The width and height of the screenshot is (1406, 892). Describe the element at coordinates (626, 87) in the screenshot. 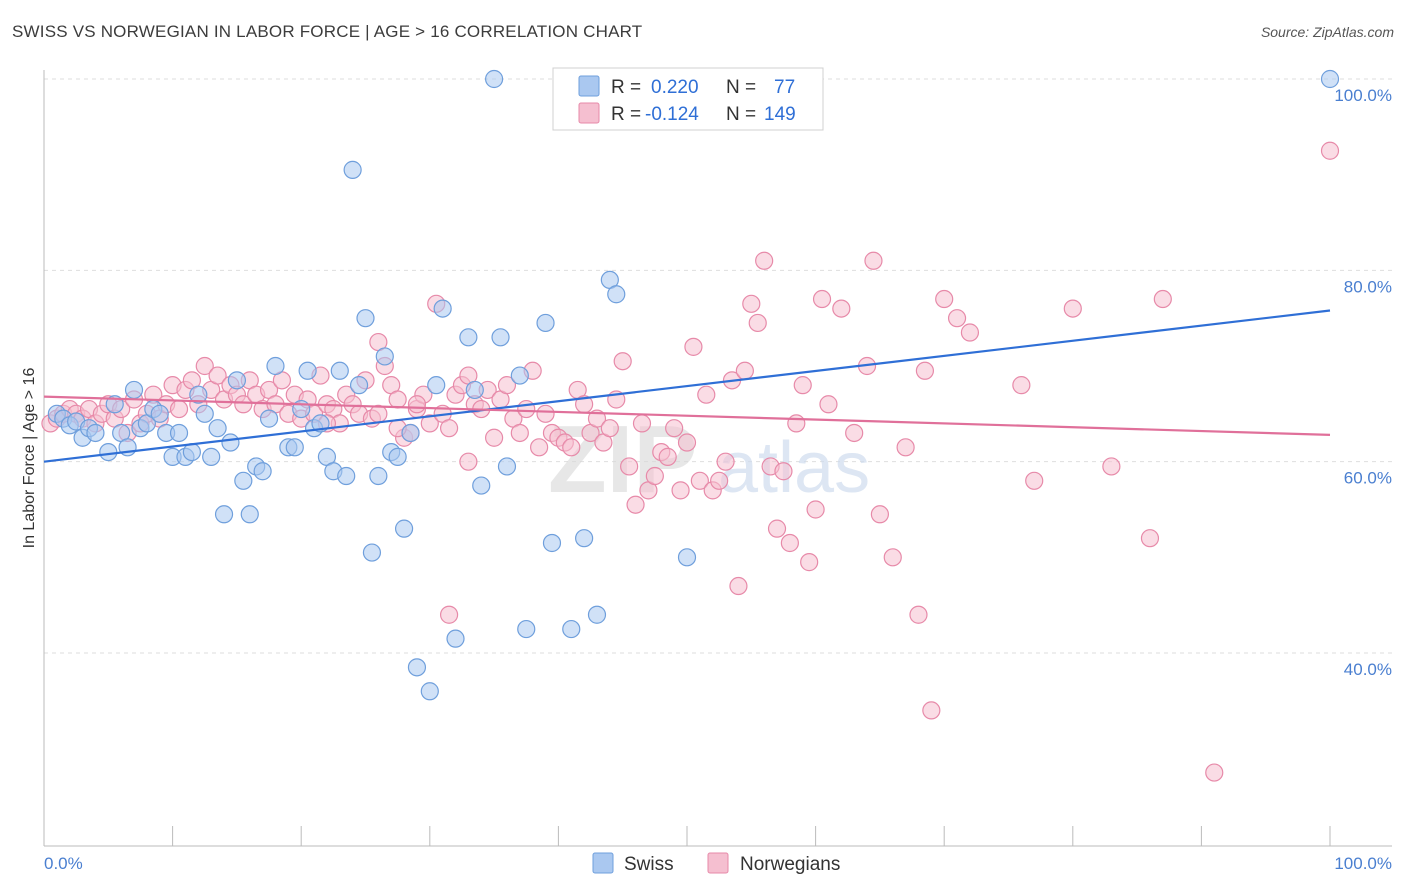

I see `legend-swiss-r-label: R =` at that location.